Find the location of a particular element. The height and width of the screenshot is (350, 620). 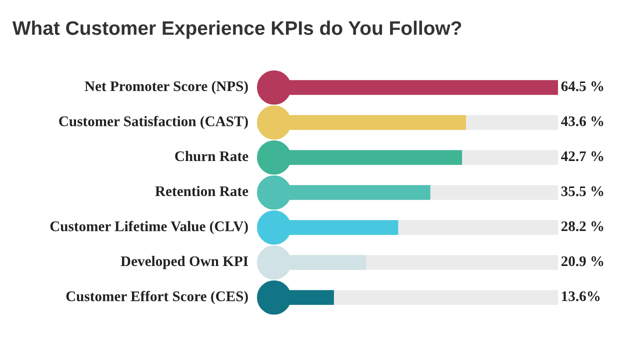

data-label: 28.2 % is located at coordinates (582, 226).